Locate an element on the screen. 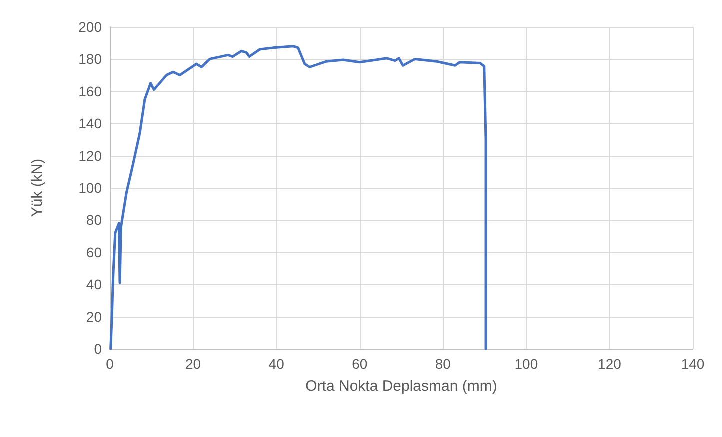 Image resolution: width=722 pixels, height=437 pixels. x-tick-label: 40 is located at coordinates (276, 364).